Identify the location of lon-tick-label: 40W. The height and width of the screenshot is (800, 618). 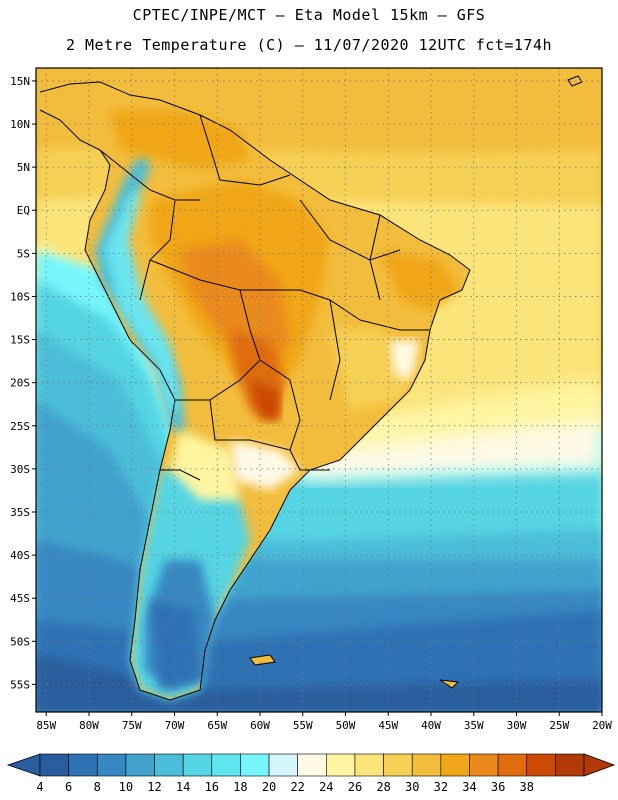
(431, 725).